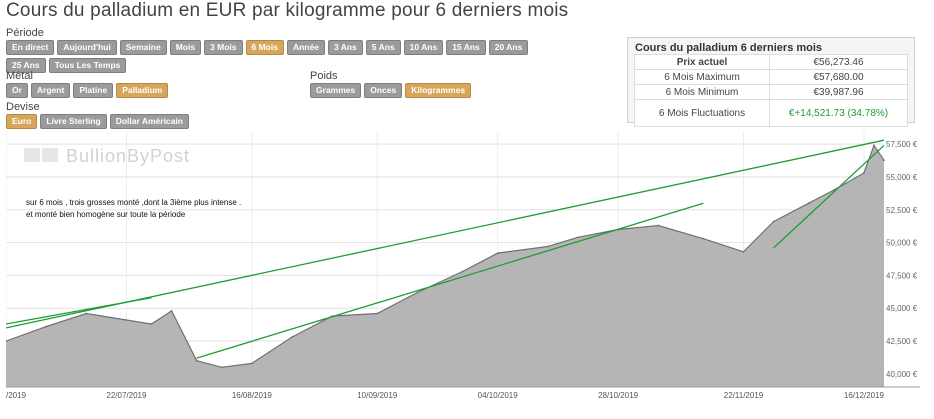  I want to click on summary-label: 6 Mois Maximum, so click(702, 77).